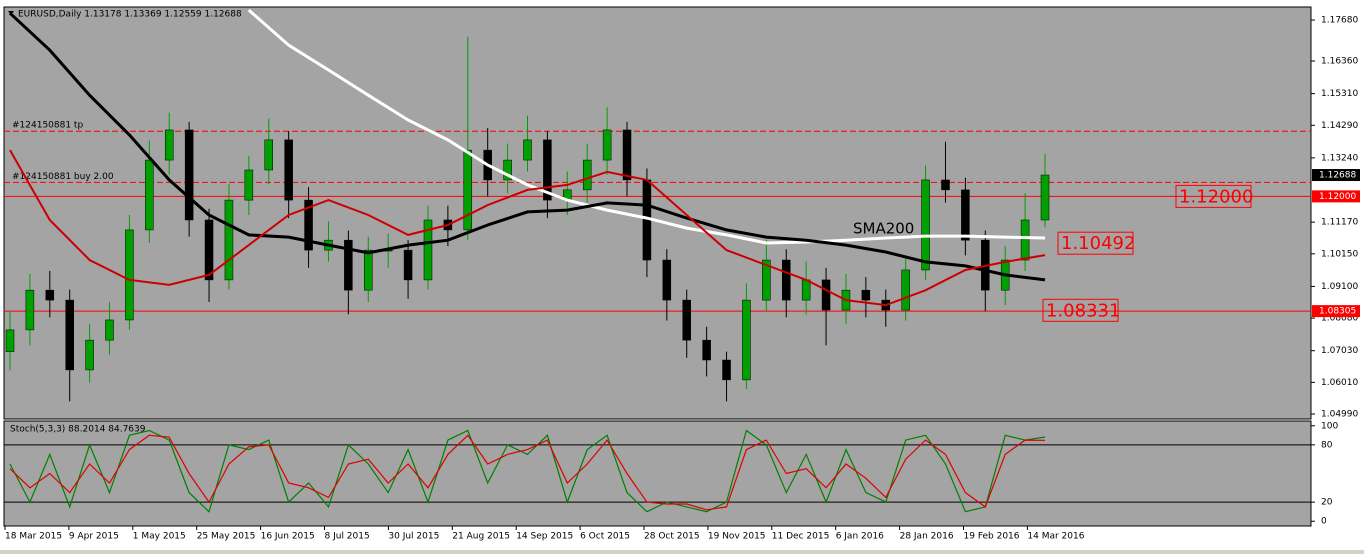 Image resolution: width=1364 pixels, height=554 pixels. Describe the element at coordinates (1055, 537) in the screenshot. I see `x-tick-label: 14 Mar 2016` at that location.